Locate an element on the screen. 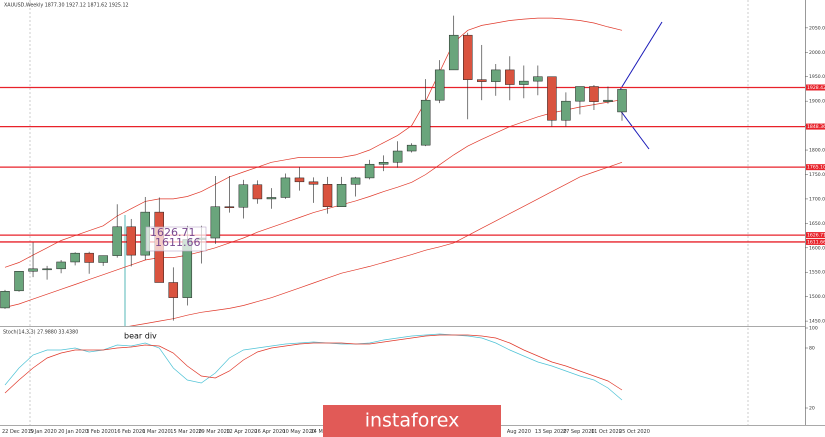  y-tick-label: 2000.00 is located at coordinates (817, 53).